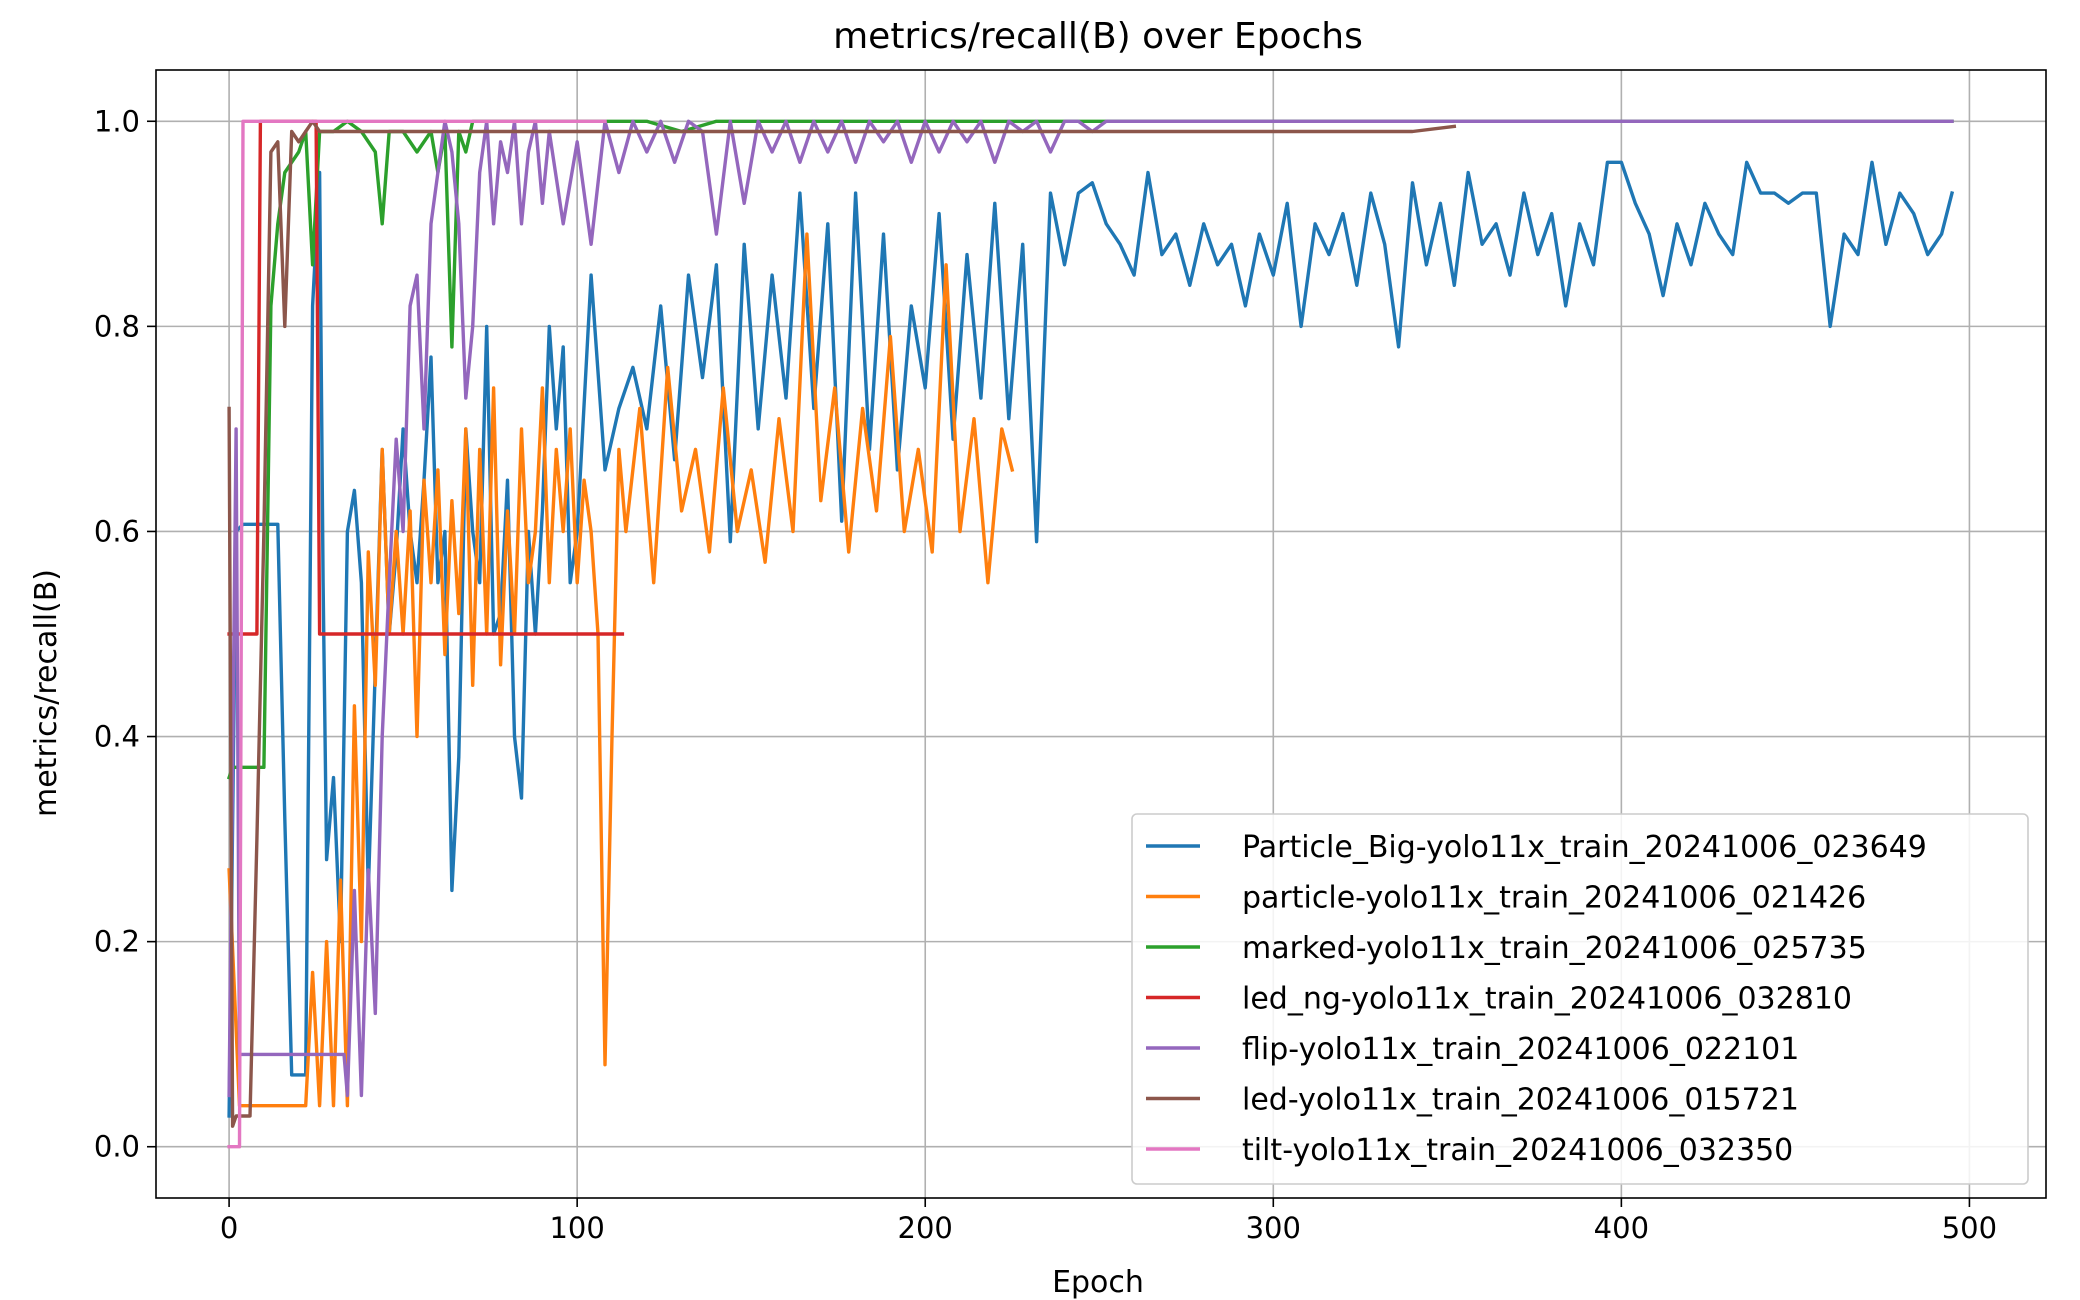 The height and width of the screenshot is (1300, 2080). I want to click on y-tick-label: 0.8, so click(117, 326).